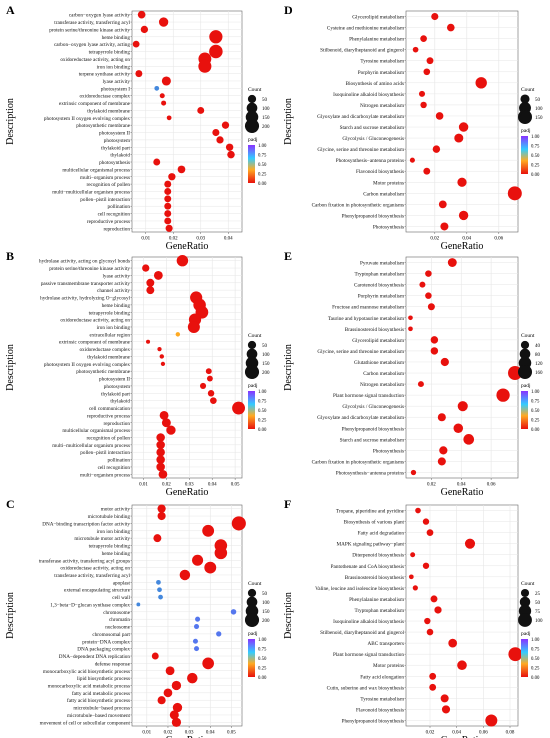 Image resolution: width=550 pixels, height=738 pixels. Describe the element at coordinates (86, 672) in the screenshot. I see `term-label: monocarboxylic acid biosynthetic process` at that location.